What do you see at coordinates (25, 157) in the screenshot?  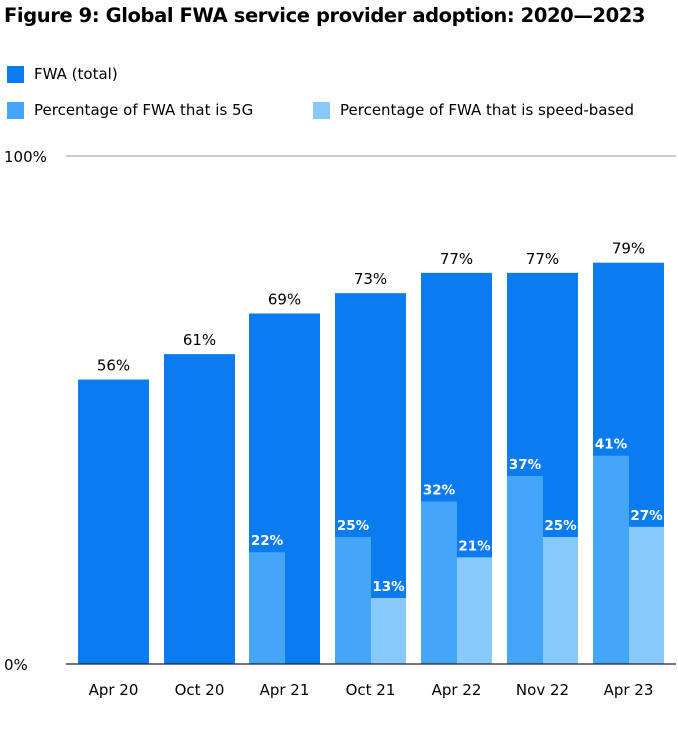 I see `y-tick-label-100: 100%` at bounding box center [25, 157].